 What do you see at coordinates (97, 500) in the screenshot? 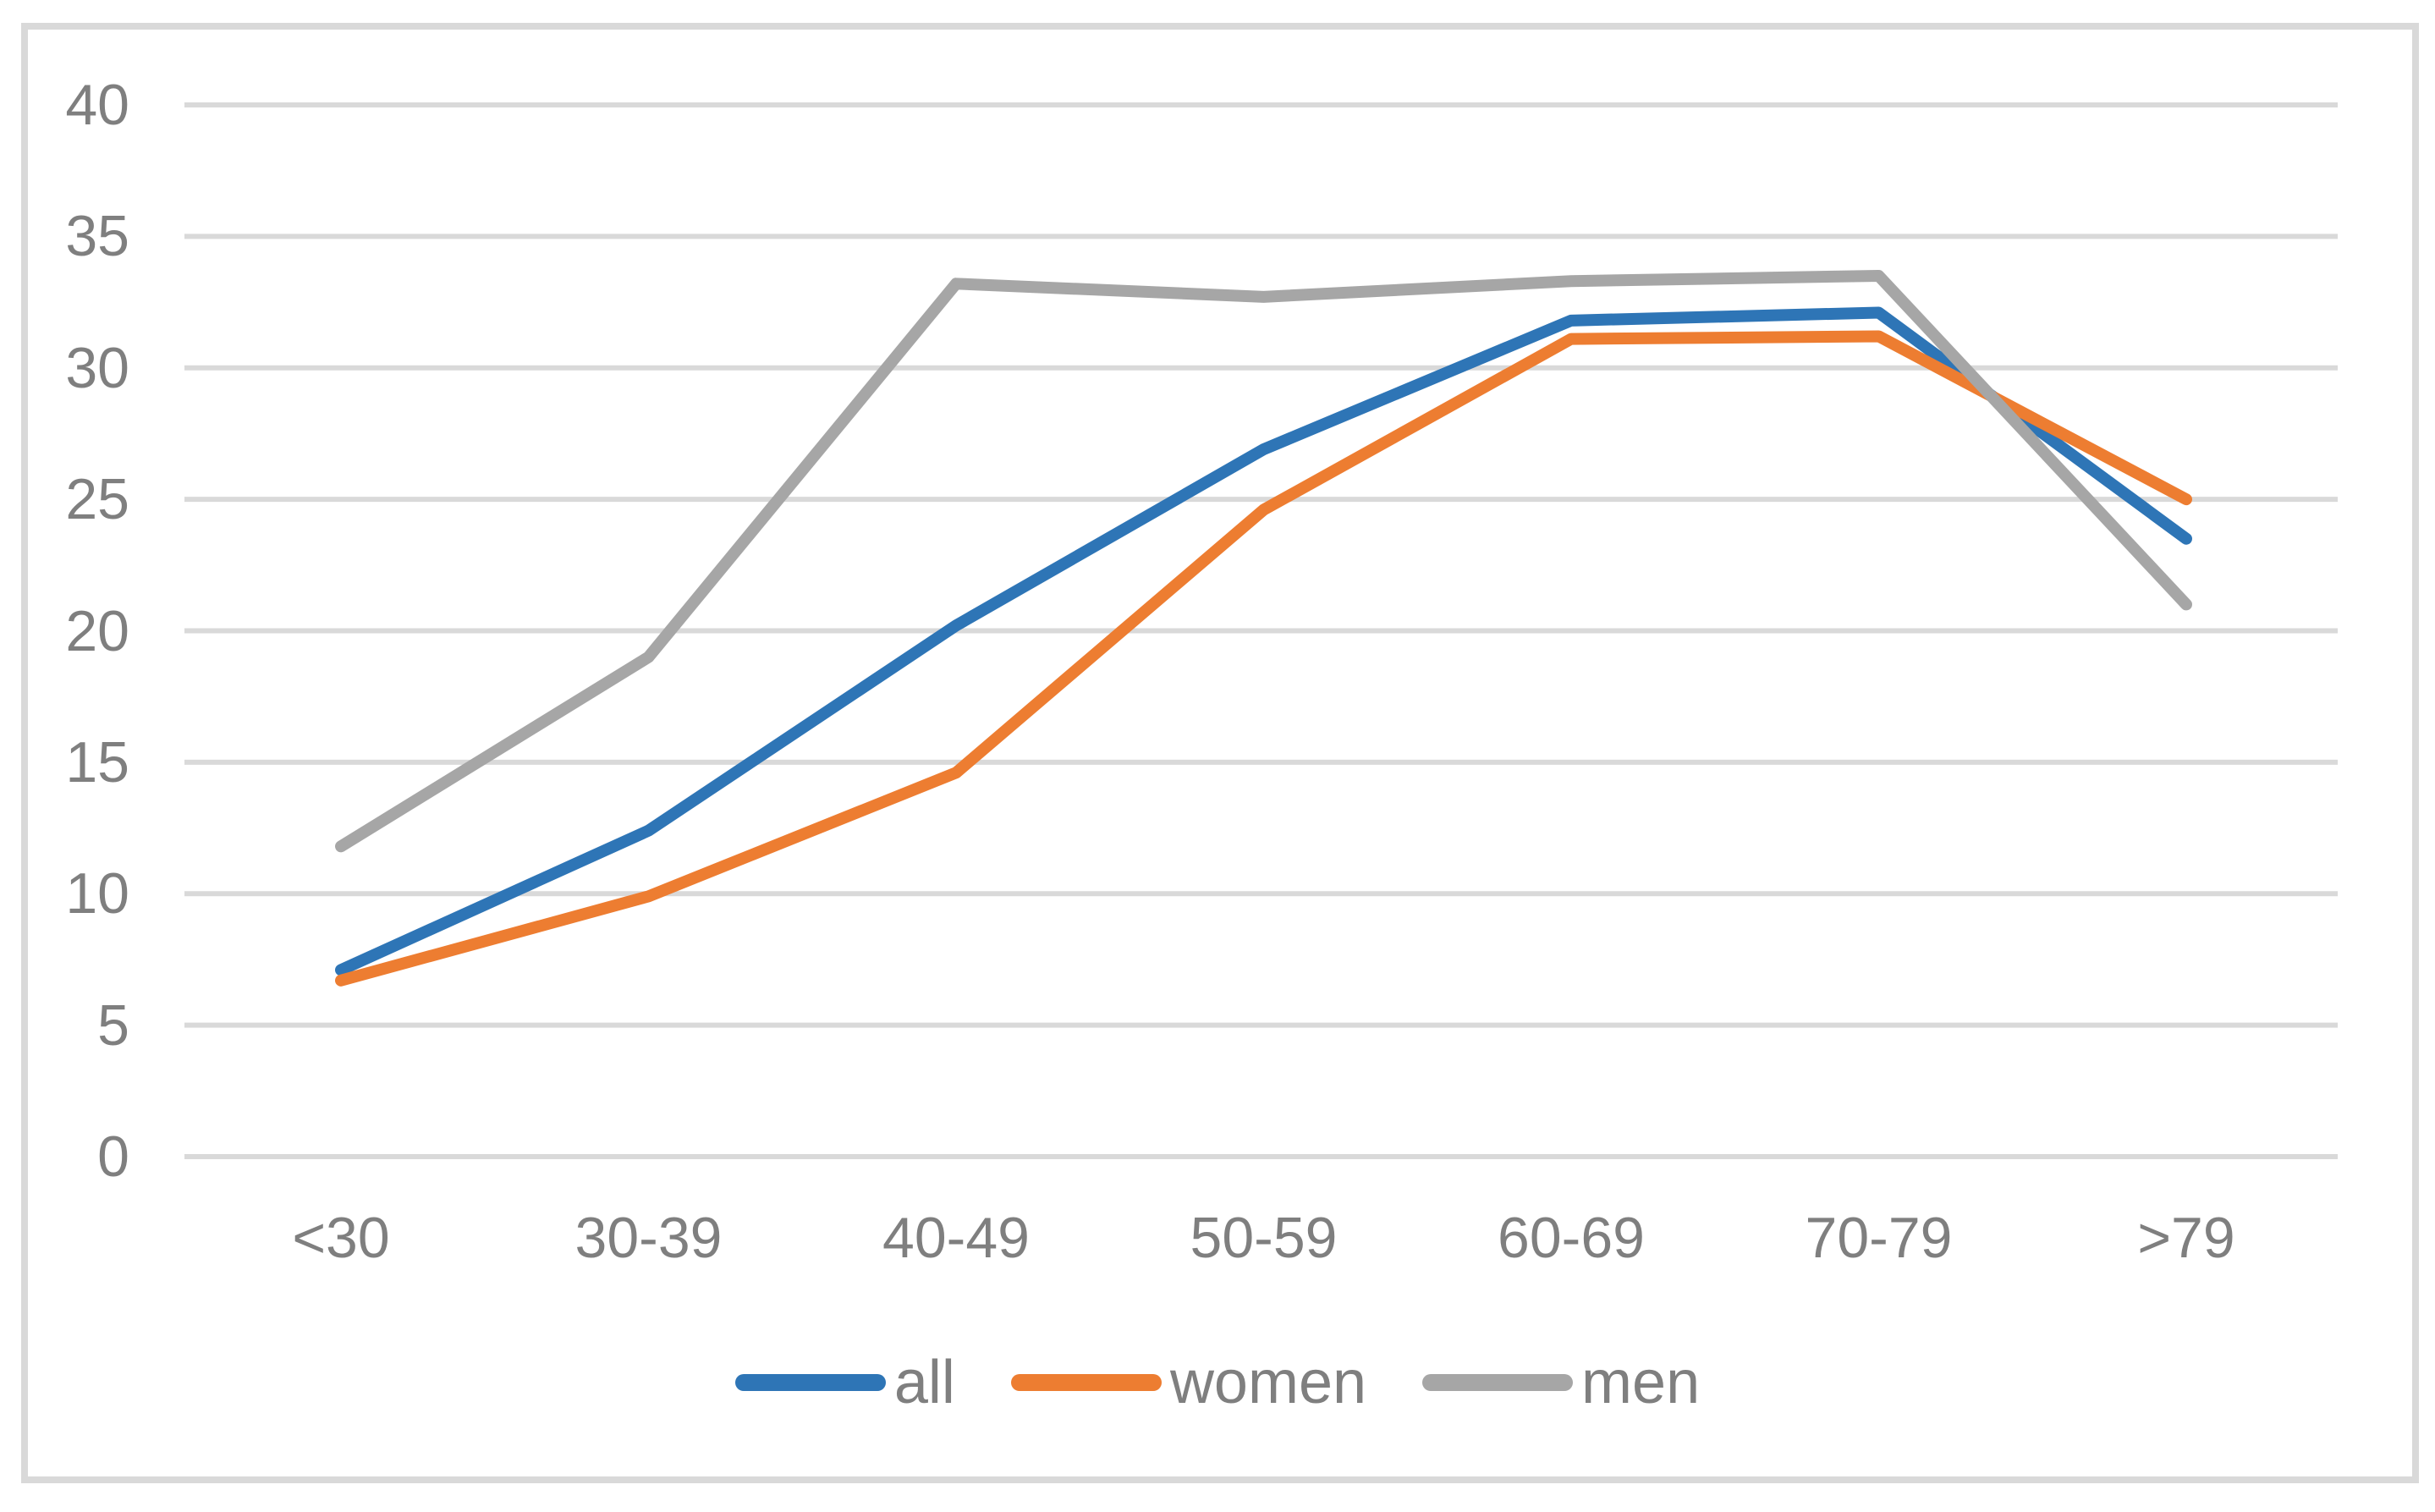
I see `y-tick-label-25: 25` at bounding box center [97, 500].